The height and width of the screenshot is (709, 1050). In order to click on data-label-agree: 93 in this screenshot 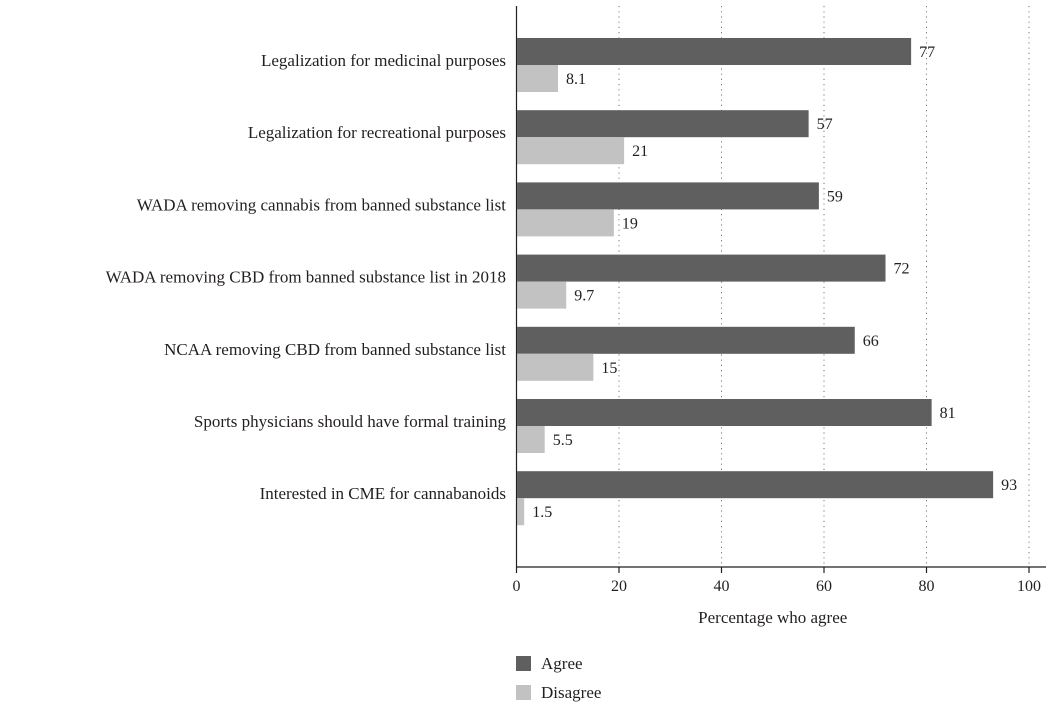, I will do `click(1009, 485)`.